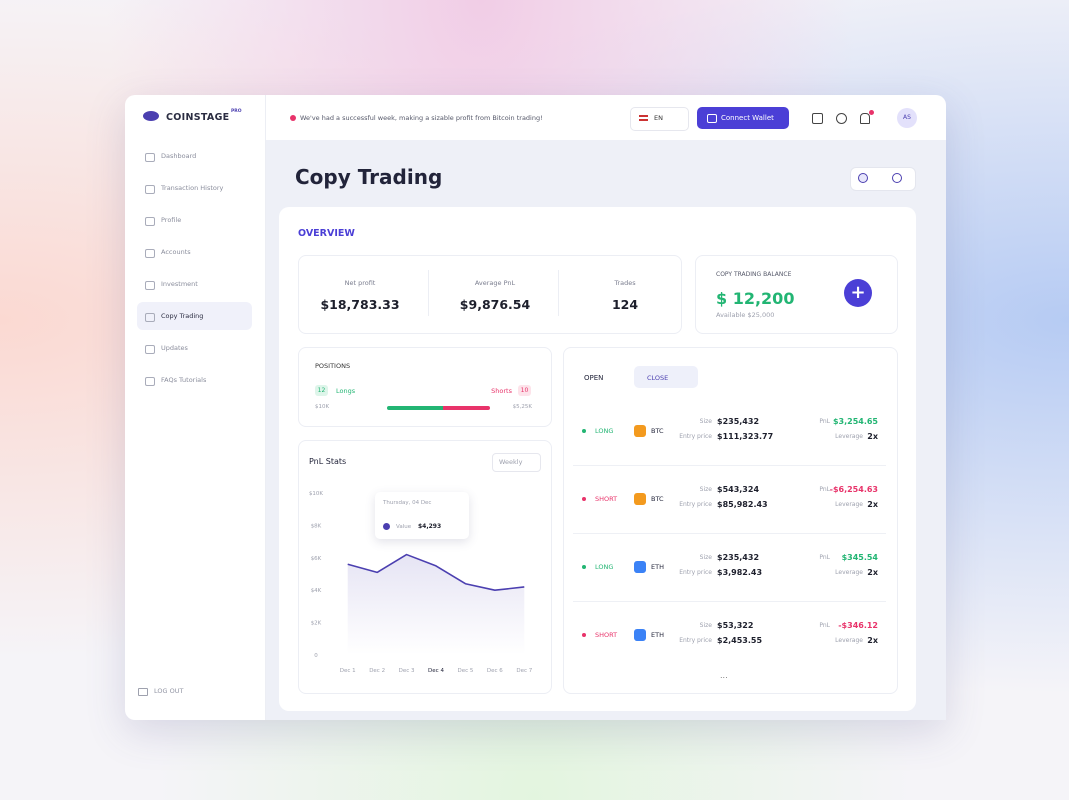  What do you see at coordinates (316, 591) in the screenshot?
I see `y-tick-label: $4K` at bounding box center [316, 591].